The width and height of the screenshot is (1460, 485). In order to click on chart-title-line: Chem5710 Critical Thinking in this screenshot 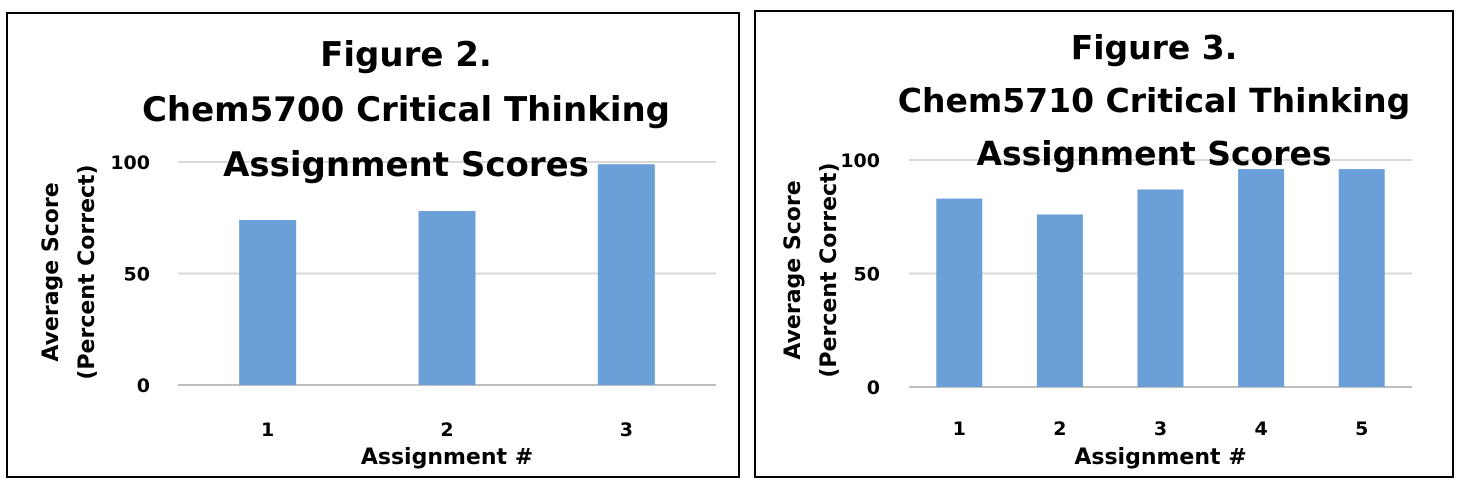, I will do `click(1154, 100)`.